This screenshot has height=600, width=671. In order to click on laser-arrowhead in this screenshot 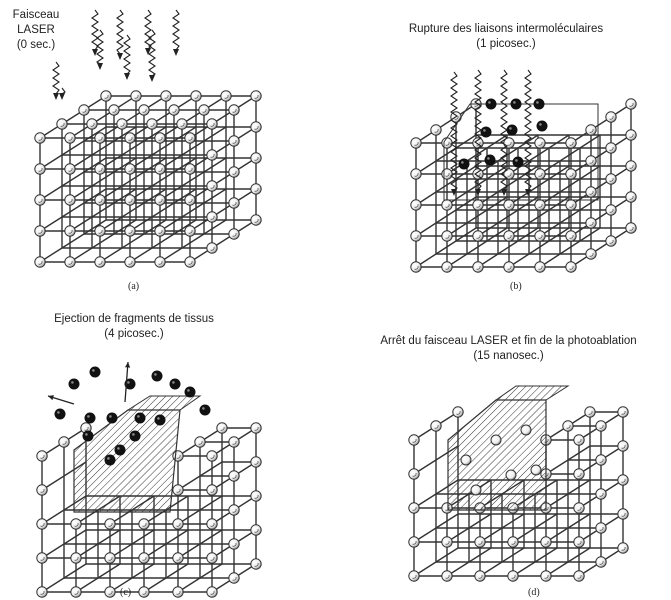, I will do `click(152, 78)`.